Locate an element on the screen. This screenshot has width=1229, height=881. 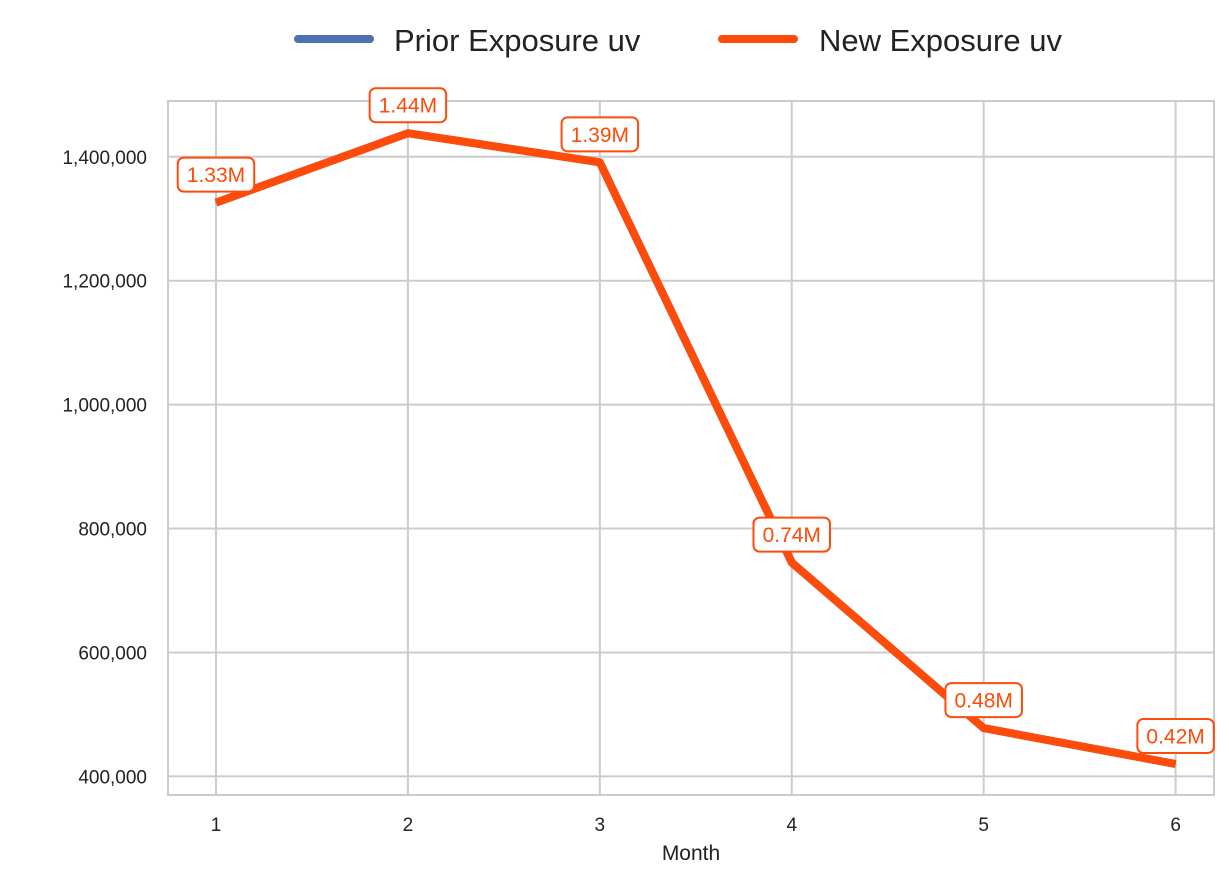
data-label-text: 0.48M is located at coordinates (984, 701).